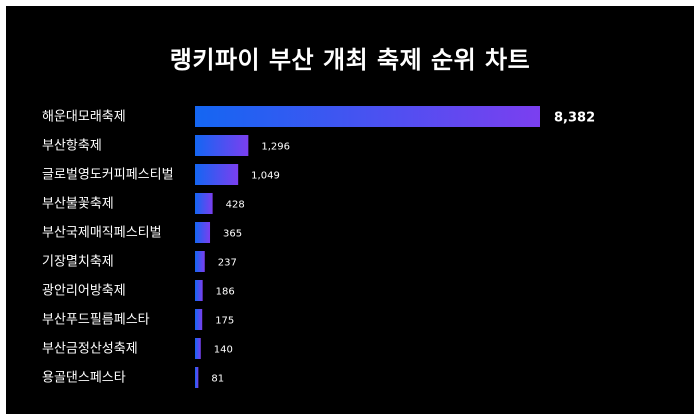 This screenshot has height=420, width=700. Describe the element at coordinates (350, 60) in the screenshot. I see `chart-title: 랭키파이 부산 개최 축제 순위 차트` at that location.